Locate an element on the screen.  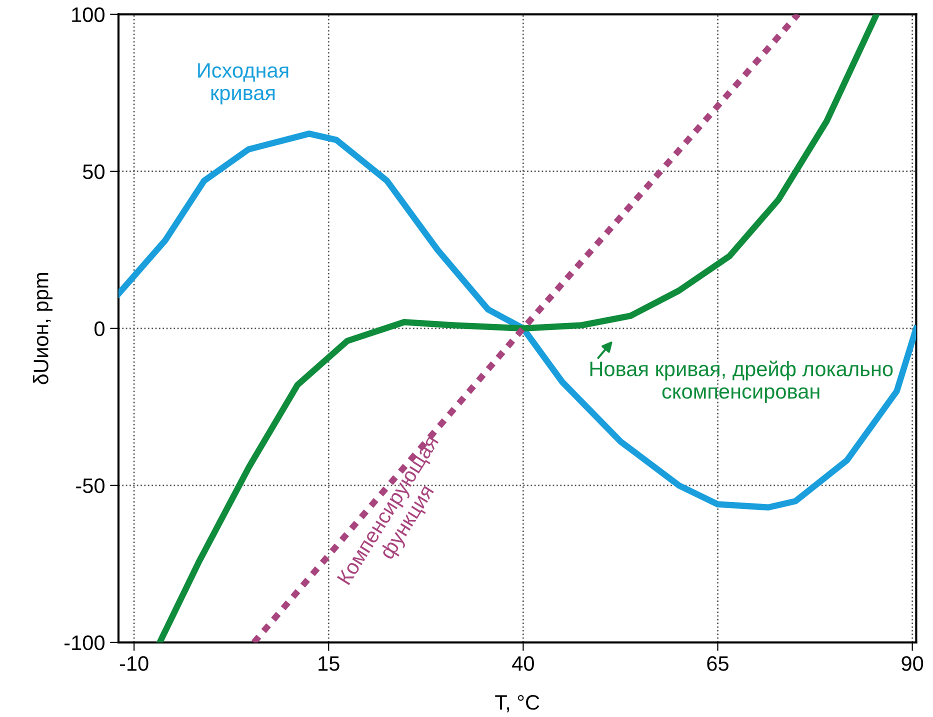
y-axis-title: δUион, ppm is located at coordinates (42, 328).